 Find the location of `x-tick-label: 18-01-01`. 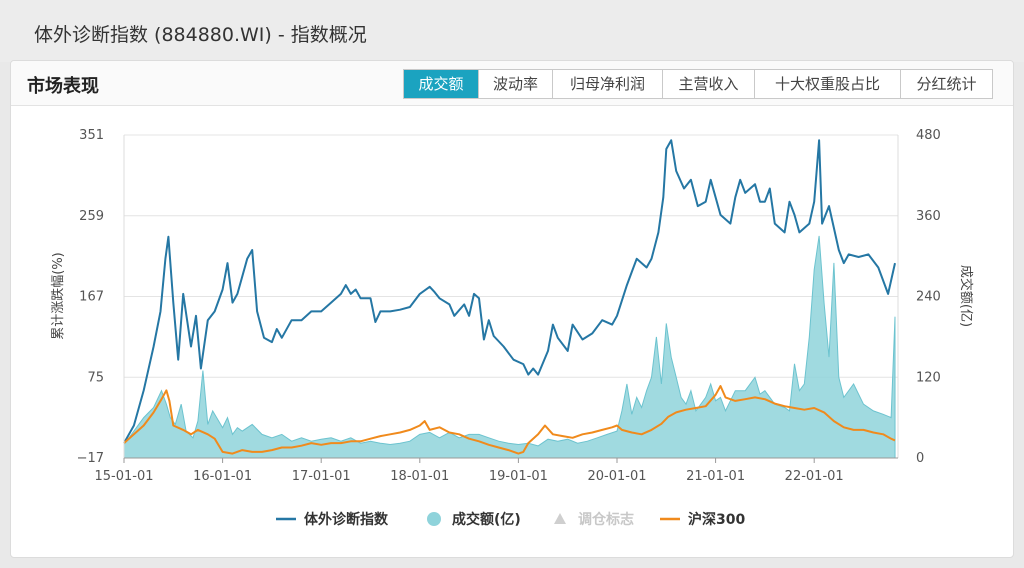

x-tick-label: 18-01-01 is located at coordinates (419, 476).